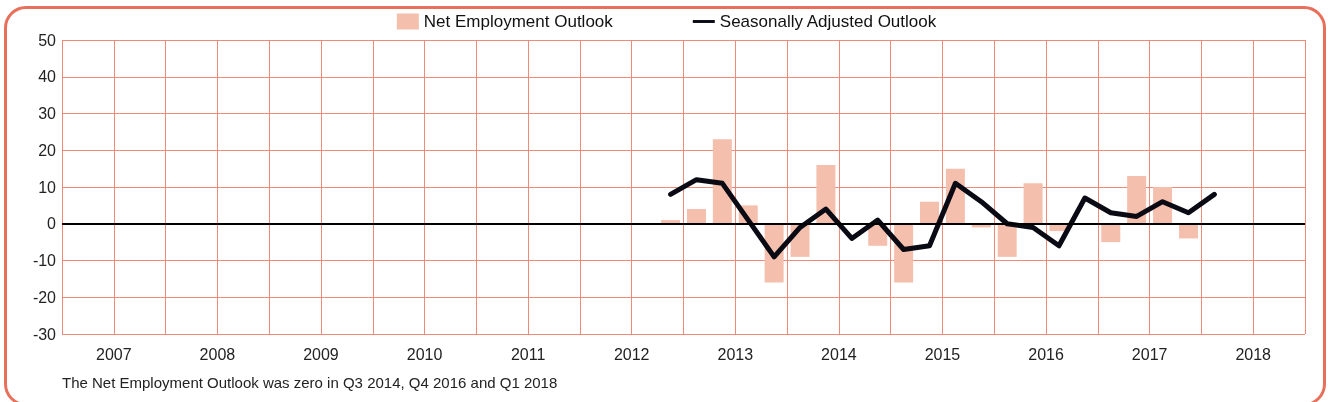  What do you see at coordinates (47, 77) in the screenshot?
I see `y-tick-label: 40` at bounding box center [47, 77].